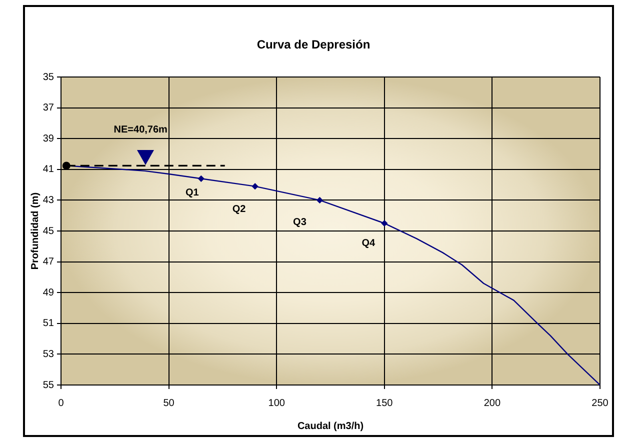  I want to click on y-tick-label: 35, so click(48, 77).